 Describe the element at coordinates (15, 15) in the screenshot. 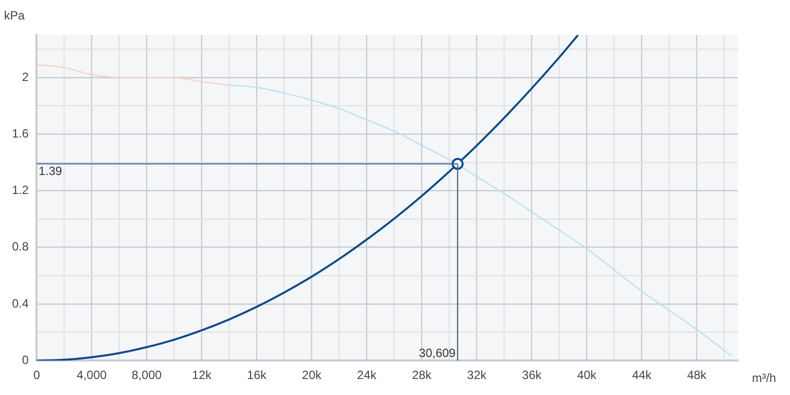

I see `y-axis-title: kPa` at that location.